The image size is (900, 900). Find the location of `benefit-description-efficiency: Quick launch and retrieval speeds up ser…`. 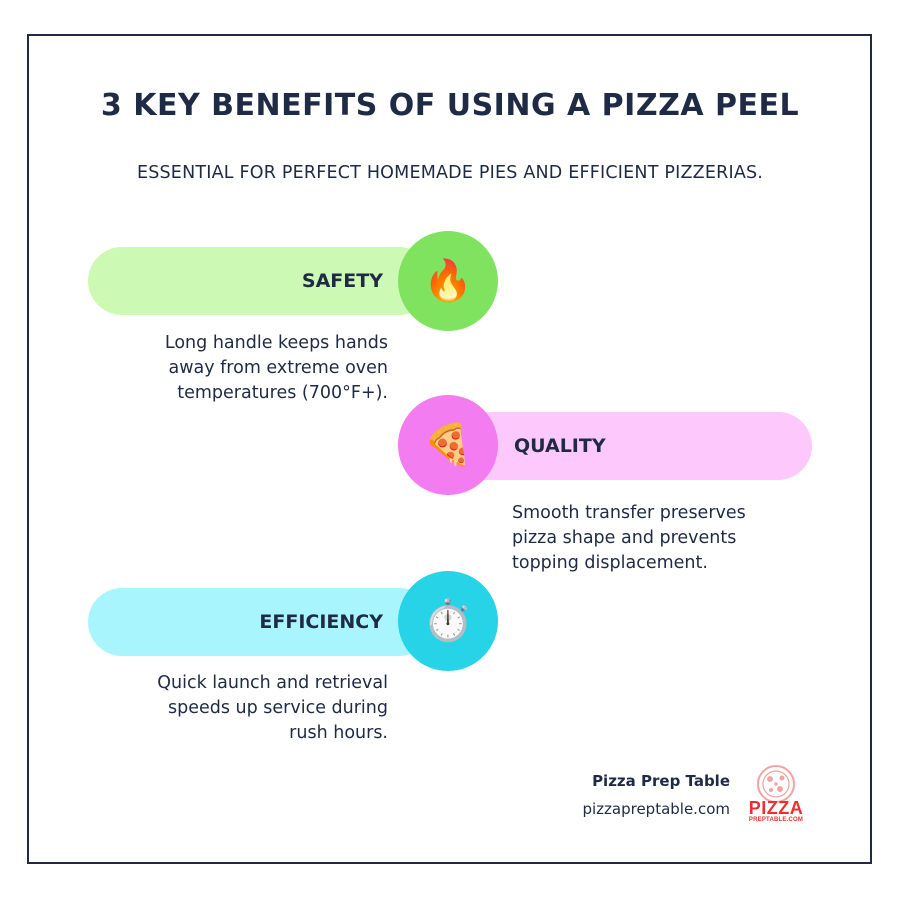

benefit-description-efficiency: Quick launch and retrieval speeds up ser… is located at coordinates (248, 708).